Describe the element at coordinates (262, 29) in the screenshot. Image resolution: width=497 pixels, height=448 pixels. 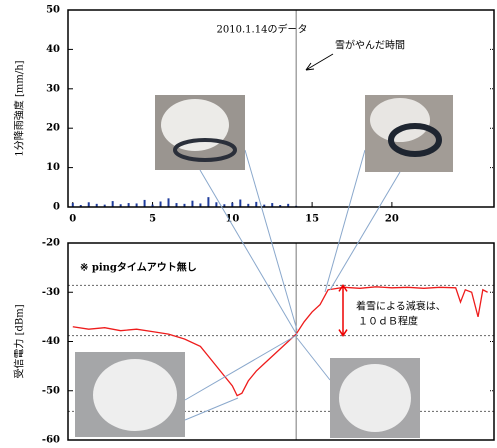
I see `chart-title: 2010.1.14のデータ` at that location.